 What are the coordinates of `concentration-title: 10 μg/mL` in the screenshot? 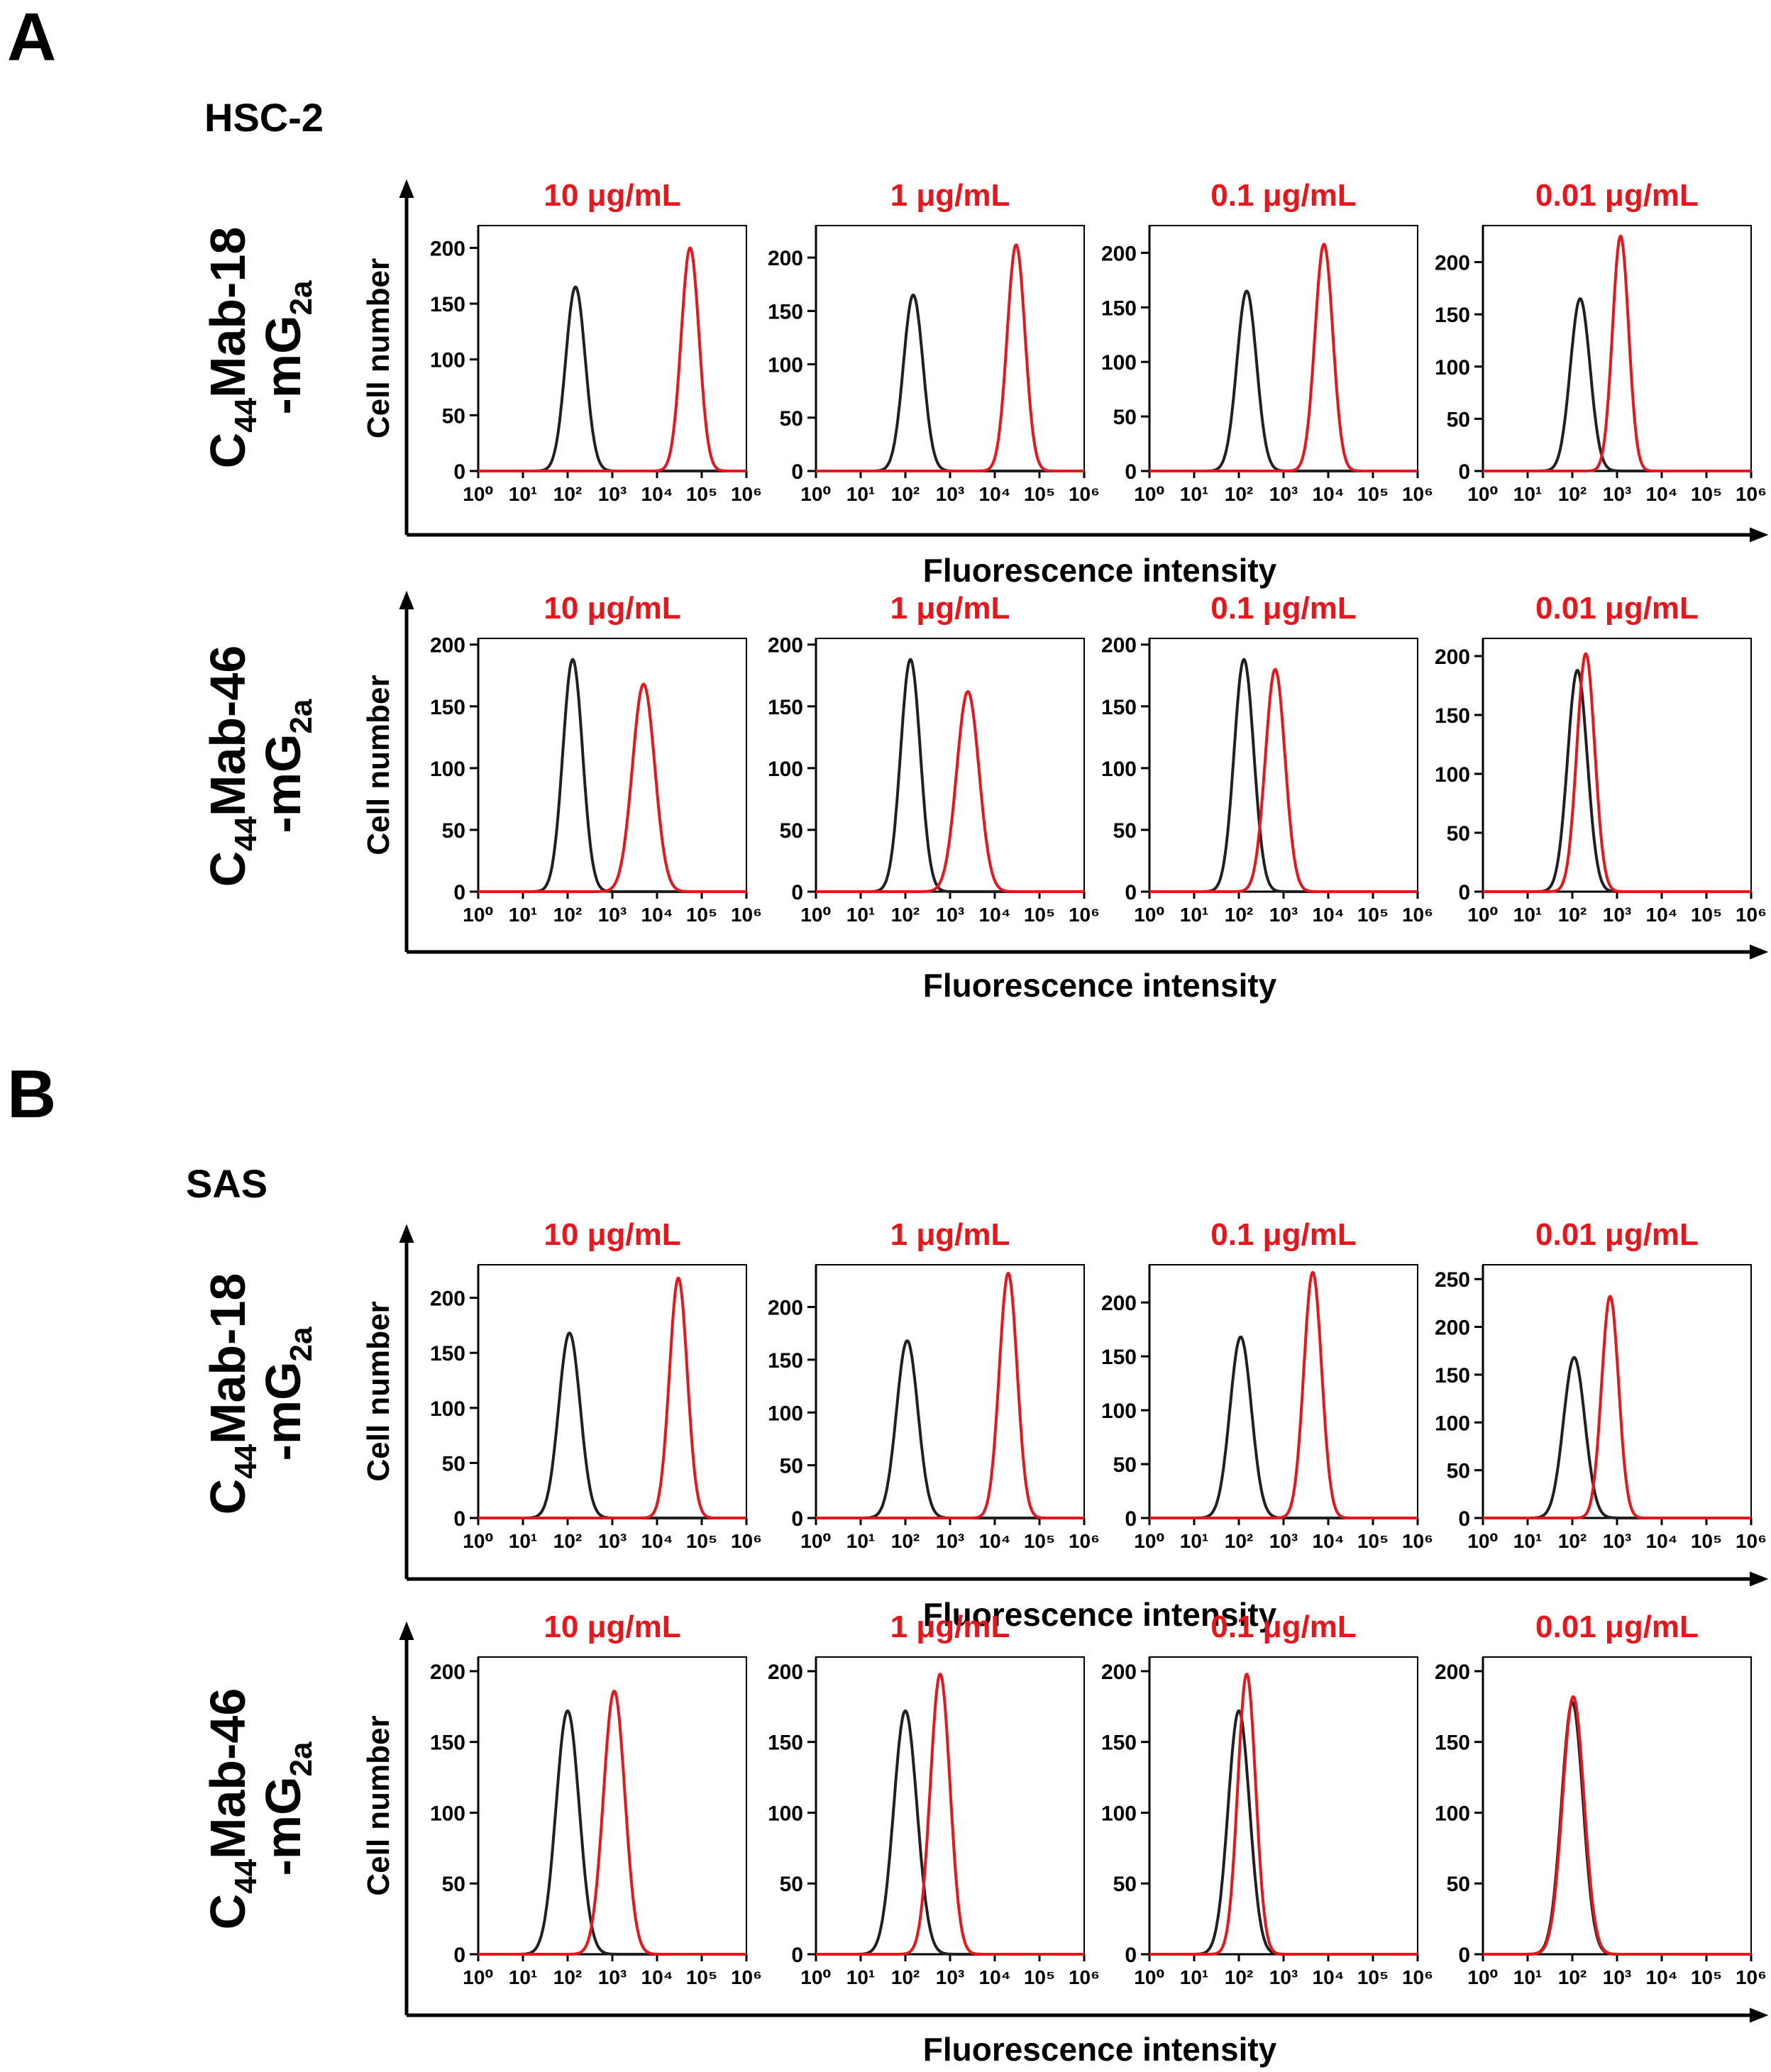 It's located at (612, 608).